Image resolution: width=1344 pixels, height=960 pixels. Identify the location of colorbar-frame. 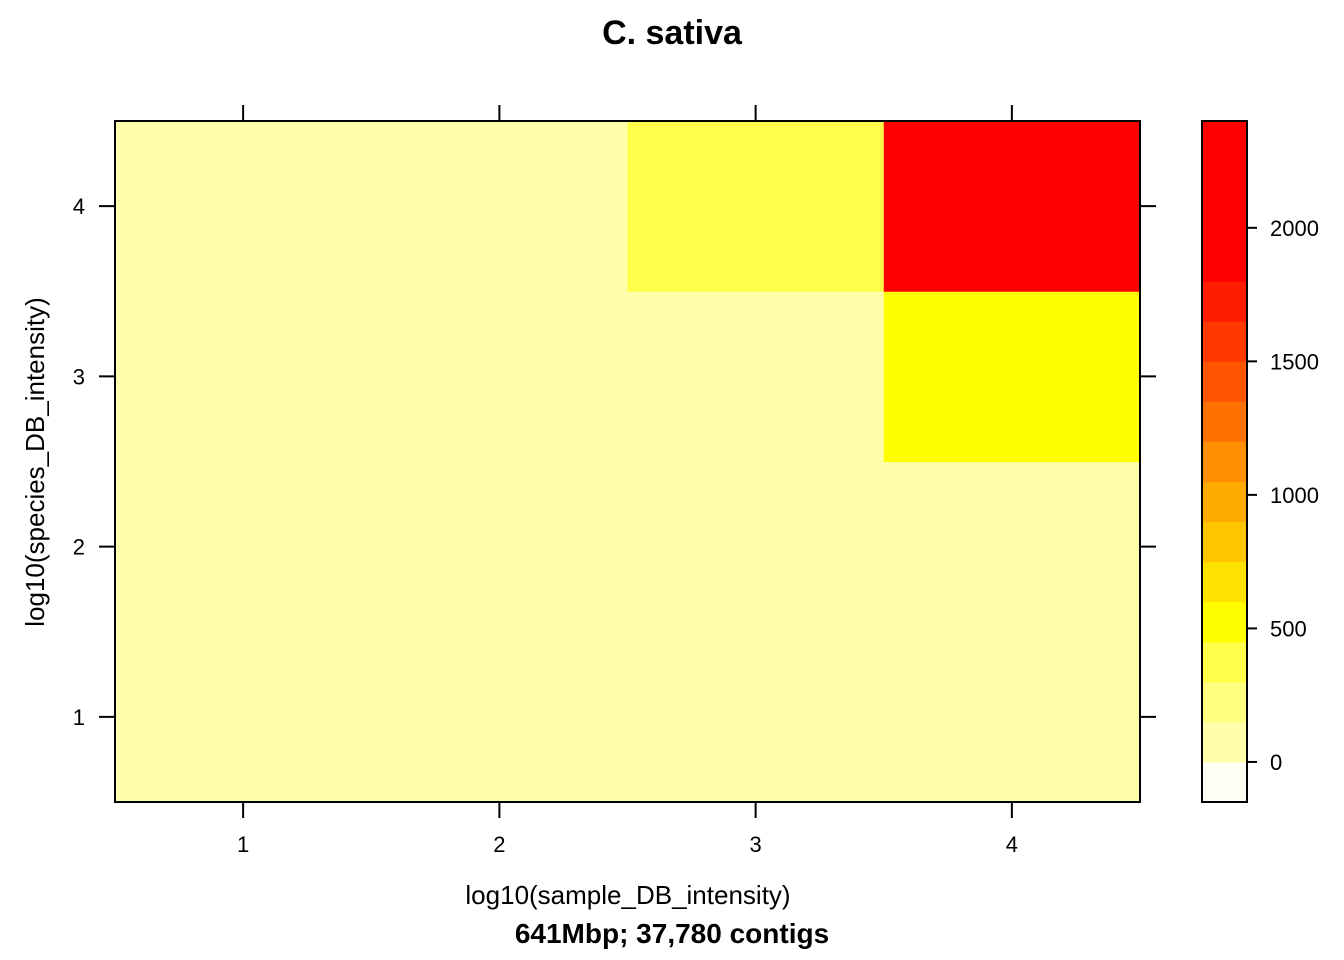
(1224, 461).